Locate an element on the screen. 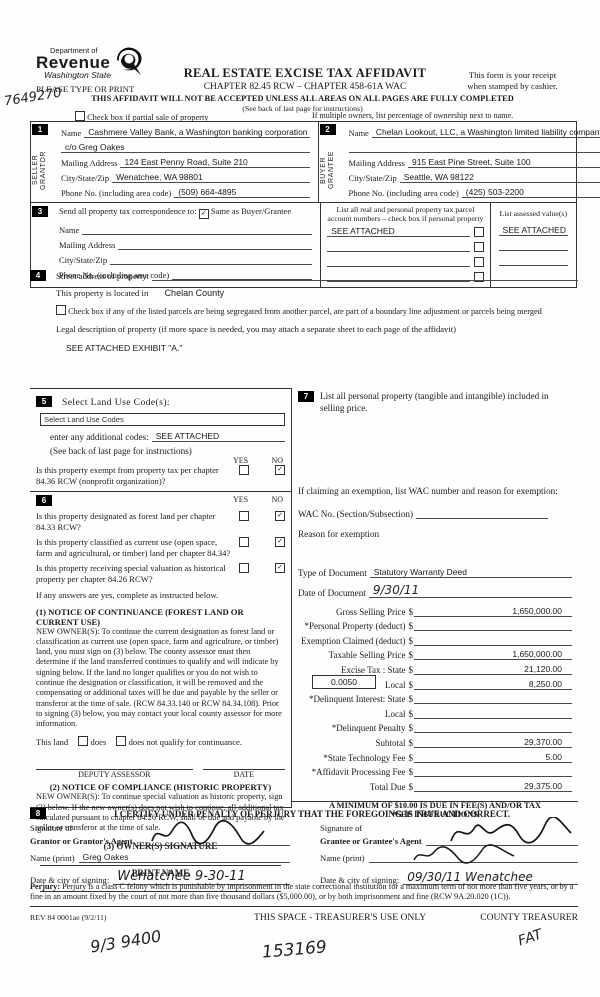  does-checkbox is located at coordinates (83, 741).